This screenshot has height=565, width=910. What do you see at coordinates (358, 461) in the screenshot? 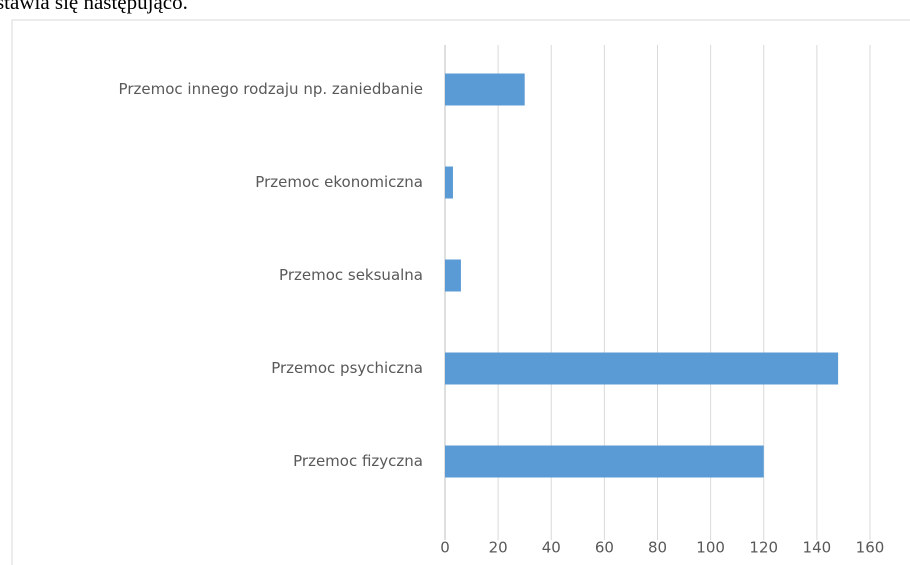
I see `y-tick-label: Przemoc fizyczna` at bounding box center [358, 461].